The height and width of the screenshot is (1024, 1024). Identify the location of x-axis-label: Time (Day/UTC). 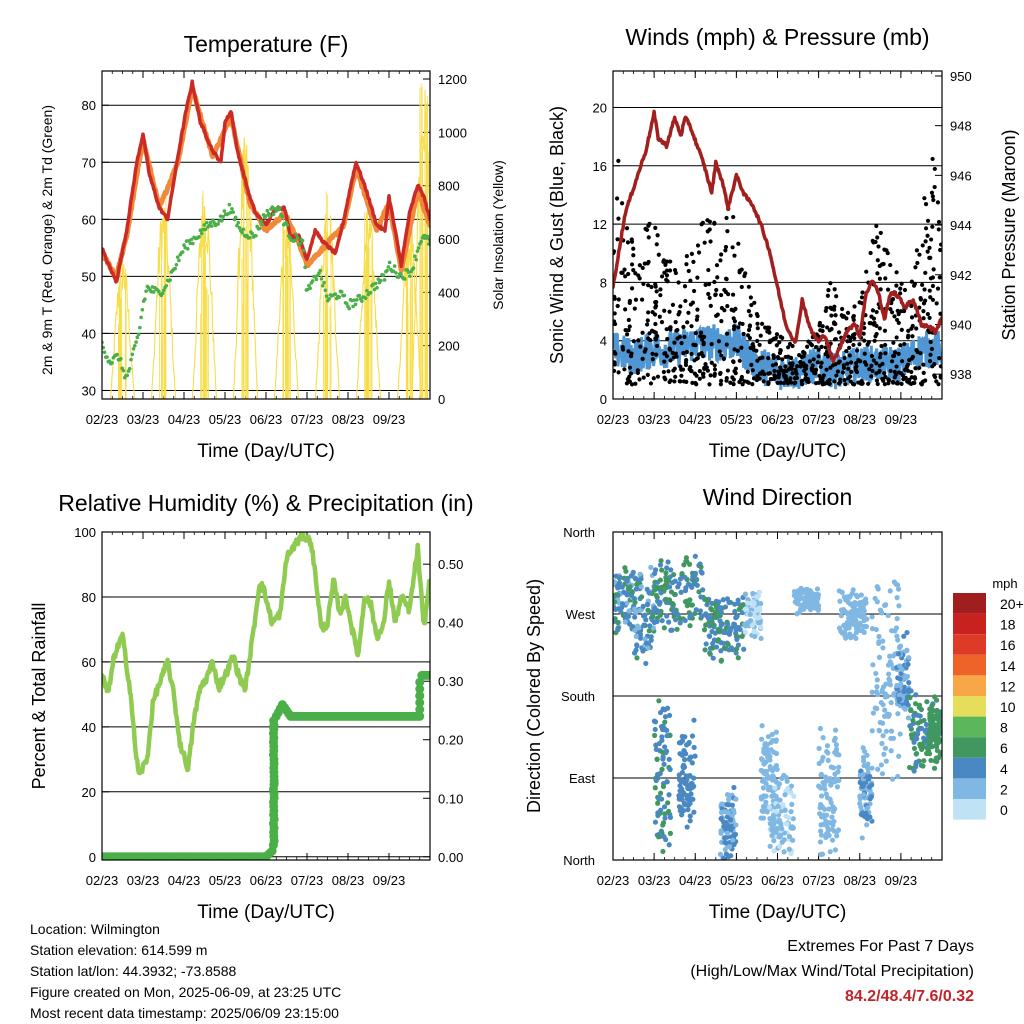
(266, 912).